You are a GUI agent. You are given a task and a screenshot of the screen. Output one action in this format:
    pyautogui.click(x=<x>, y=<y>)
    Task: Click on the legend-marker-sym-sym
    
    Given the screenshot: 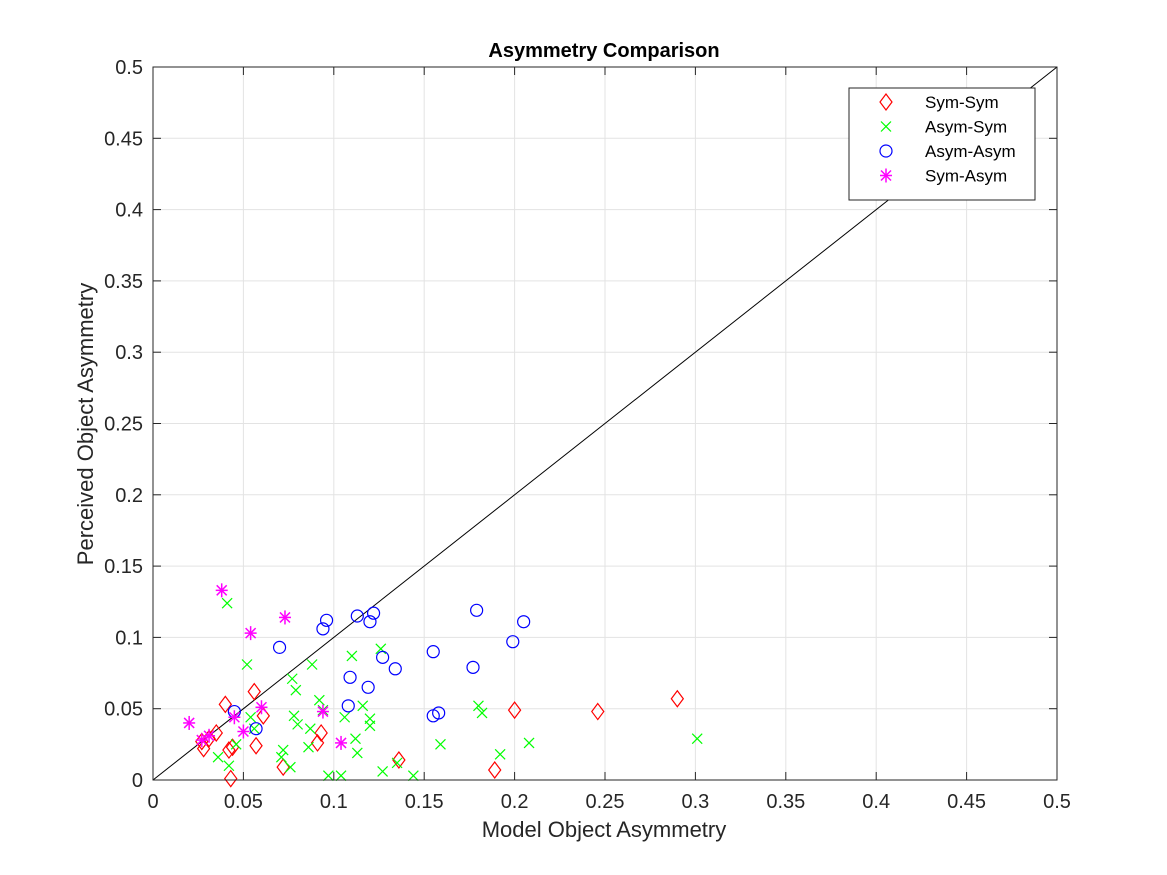 What is the action you would take?
    pyautogui.click(x=886, y=102)
    